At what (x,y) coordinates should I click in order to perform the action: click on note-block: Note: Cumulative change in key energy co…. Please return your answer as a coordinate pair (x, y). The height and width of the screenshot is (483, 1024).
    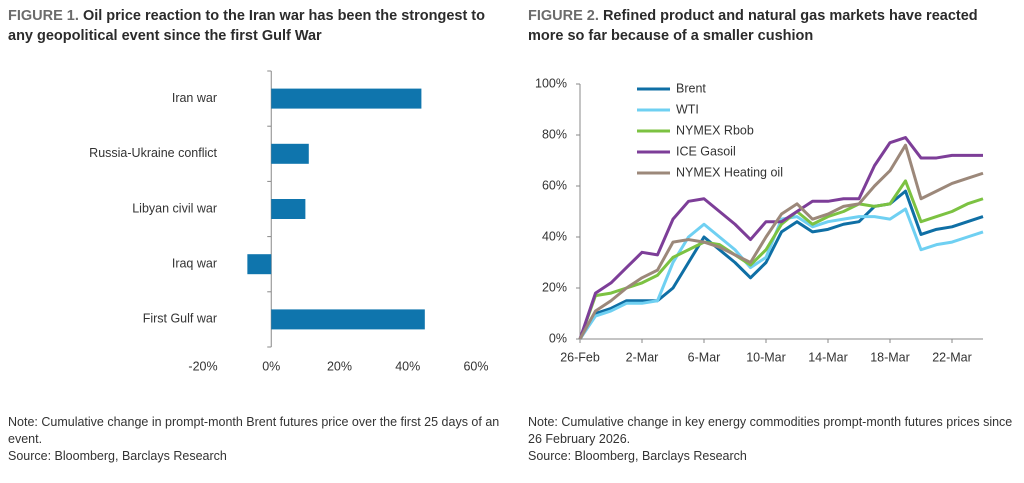
    Looking at the image, I should click on (770, 439).